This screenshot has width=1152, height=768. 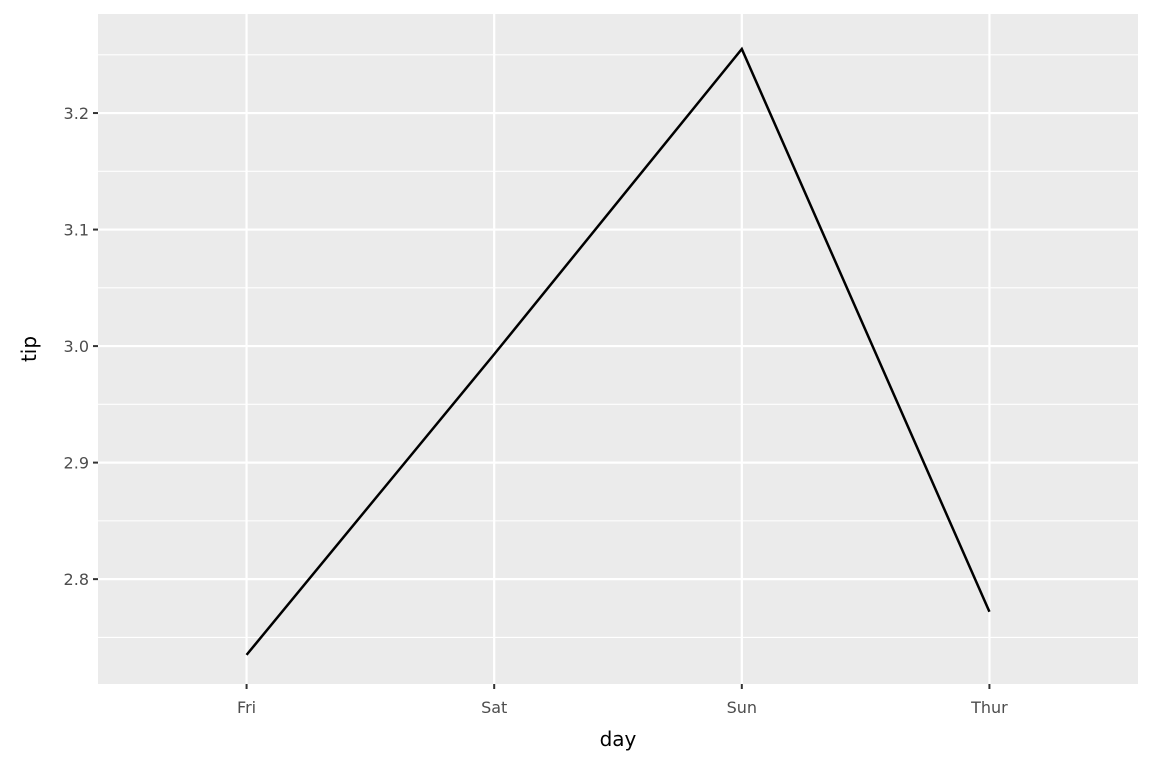 I want to click on x-tick-label: Thur, so click(x=989, y=707).